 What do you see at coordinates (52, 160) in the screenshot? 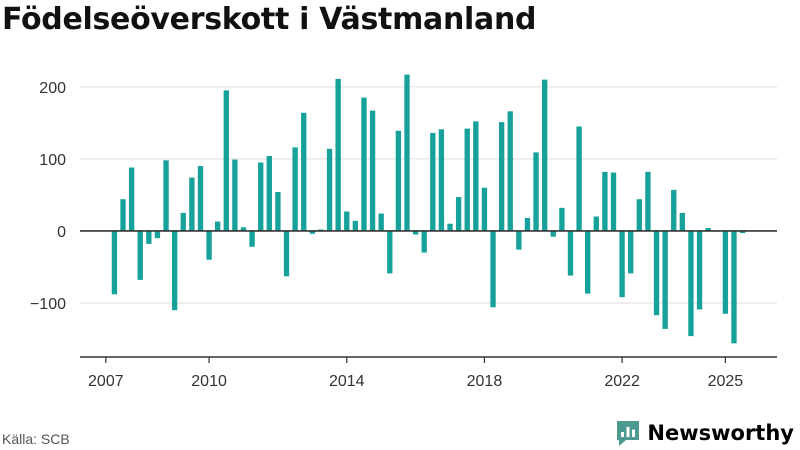
I see `y-tick-label: 100` at bounding box center [52, 160].